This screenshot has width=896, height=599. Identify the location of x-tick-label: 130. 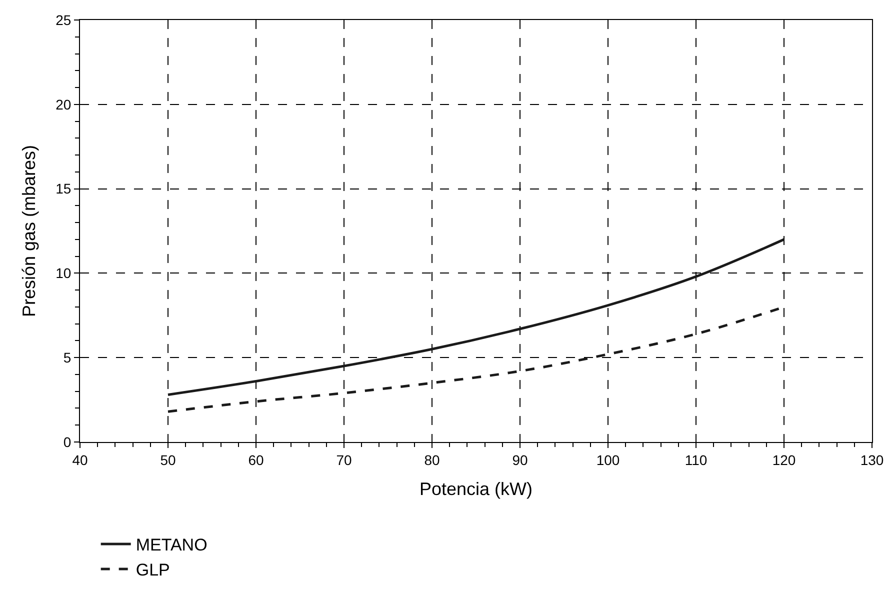
(872, 460).